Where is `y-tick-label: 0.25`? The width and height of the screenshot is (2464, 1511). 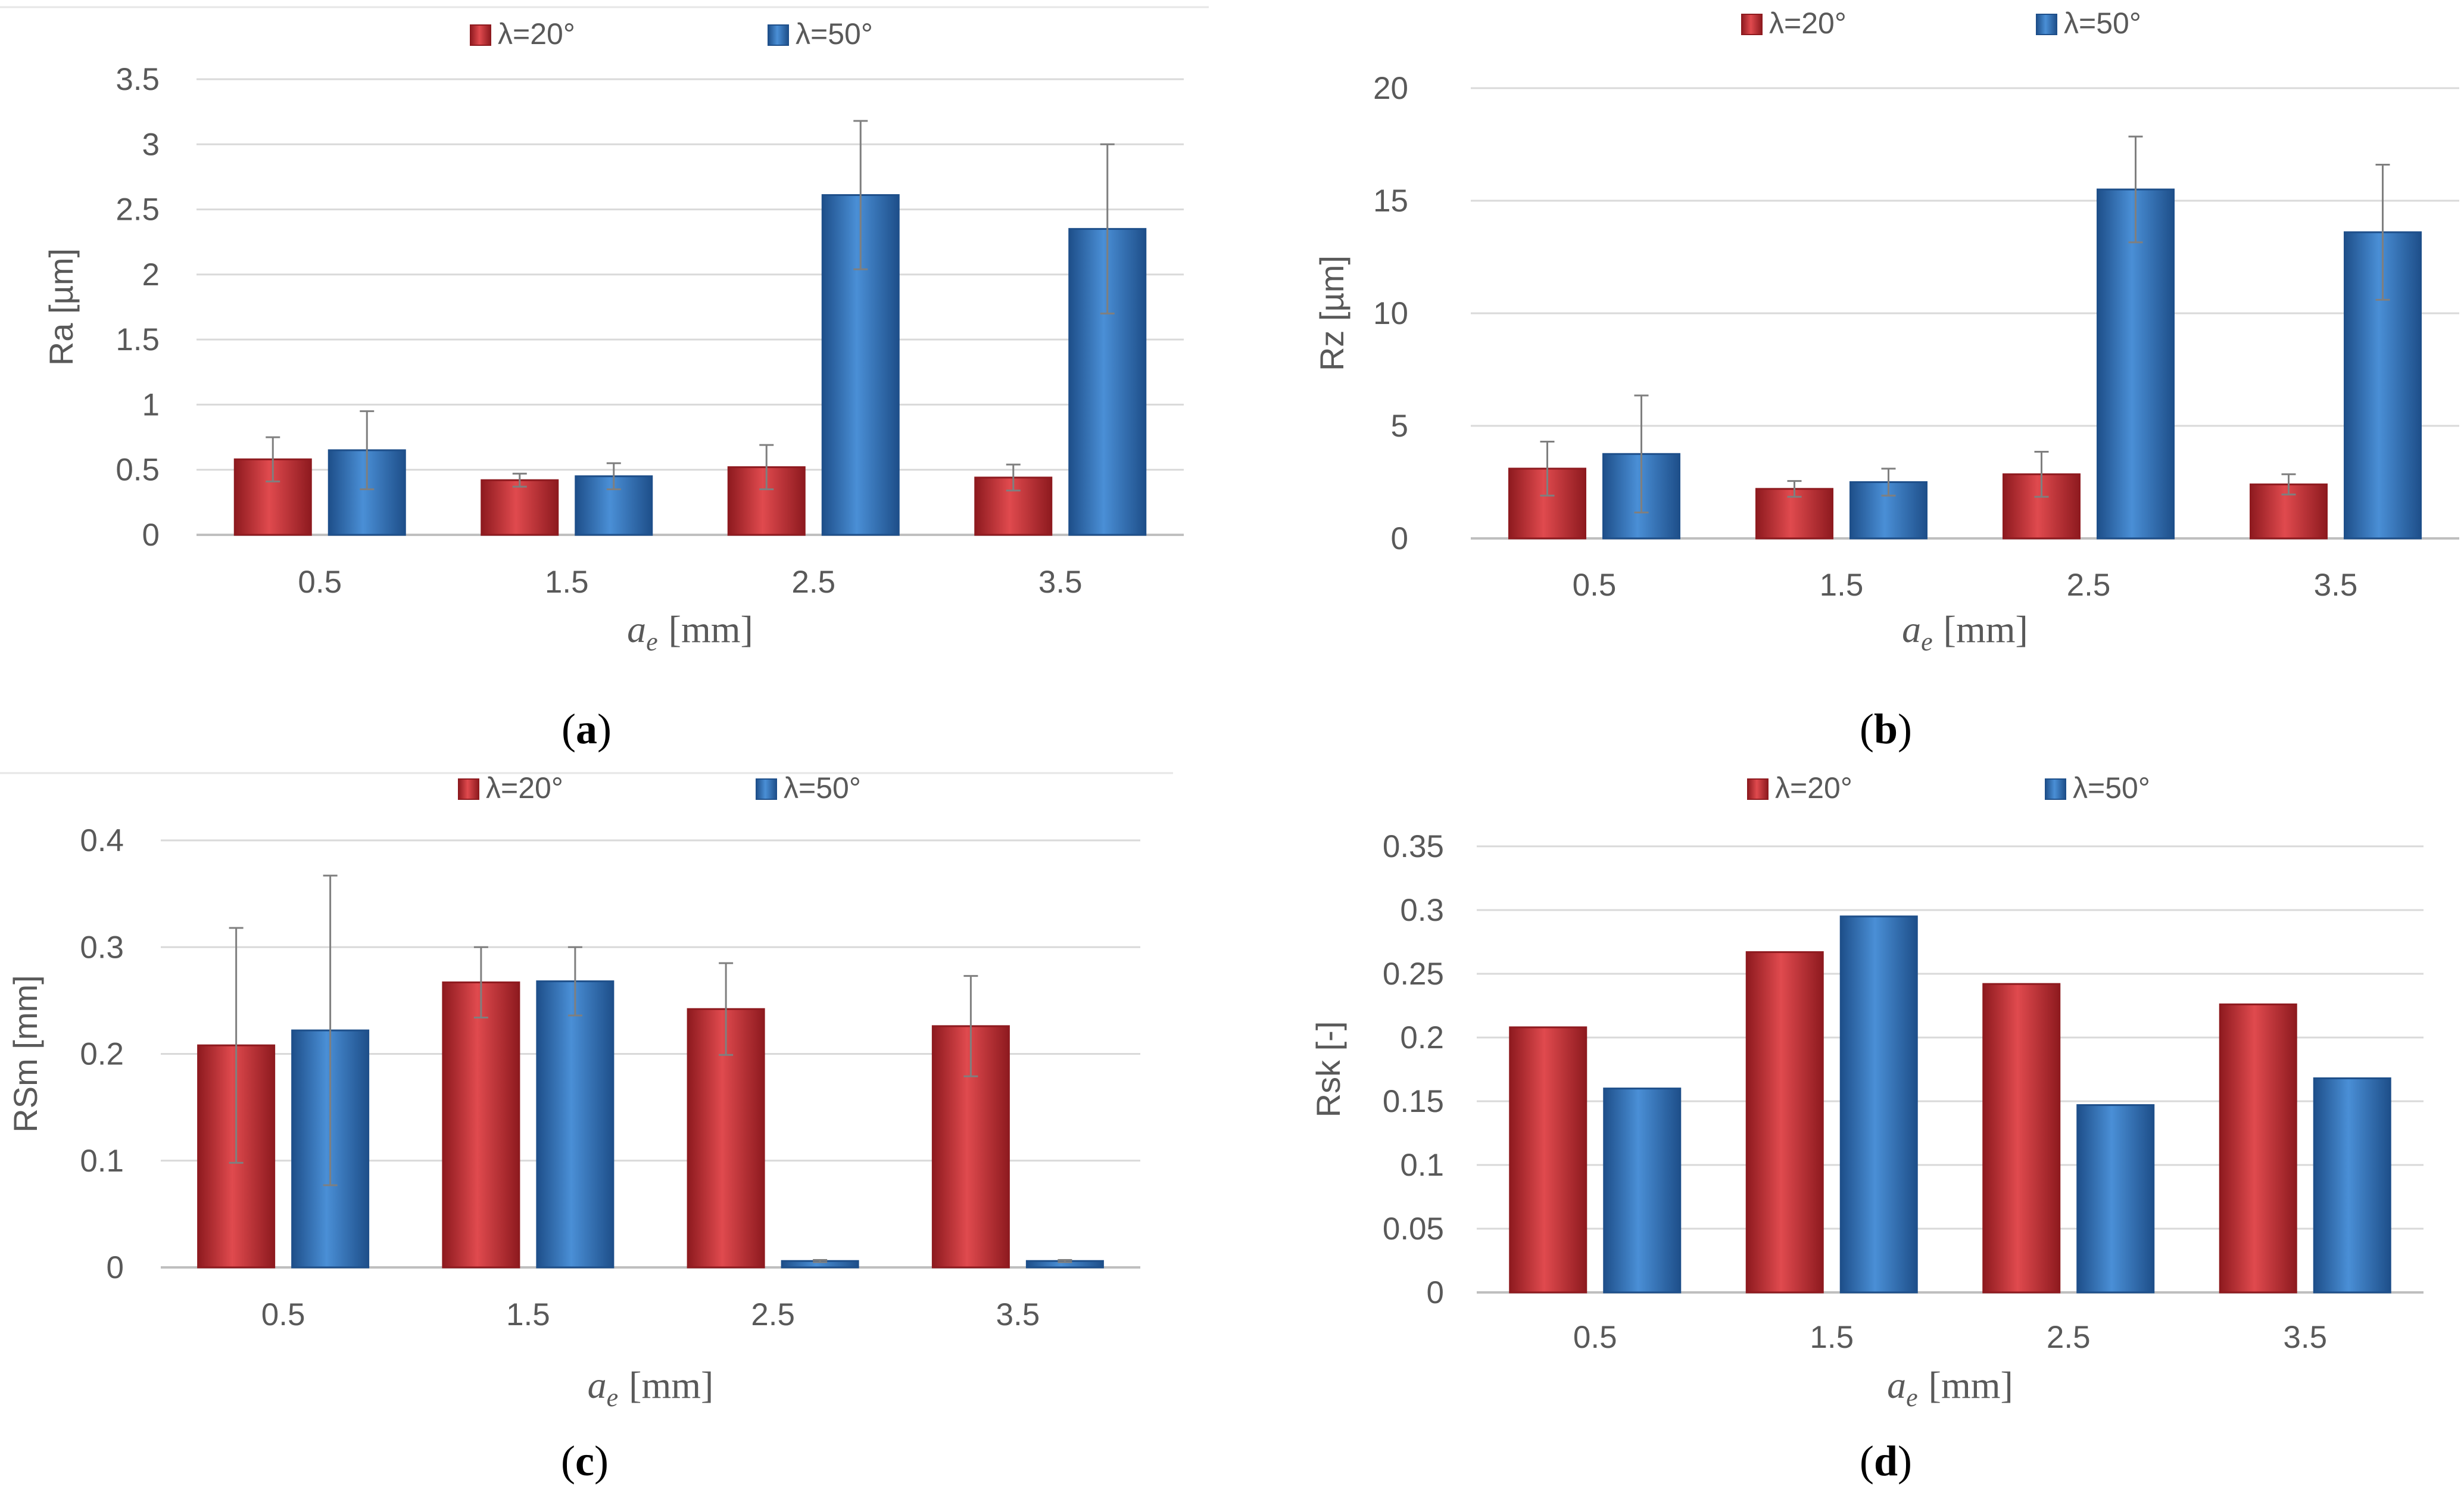
y-tick-label: 0.25 is located at coordinates (1414, 974).